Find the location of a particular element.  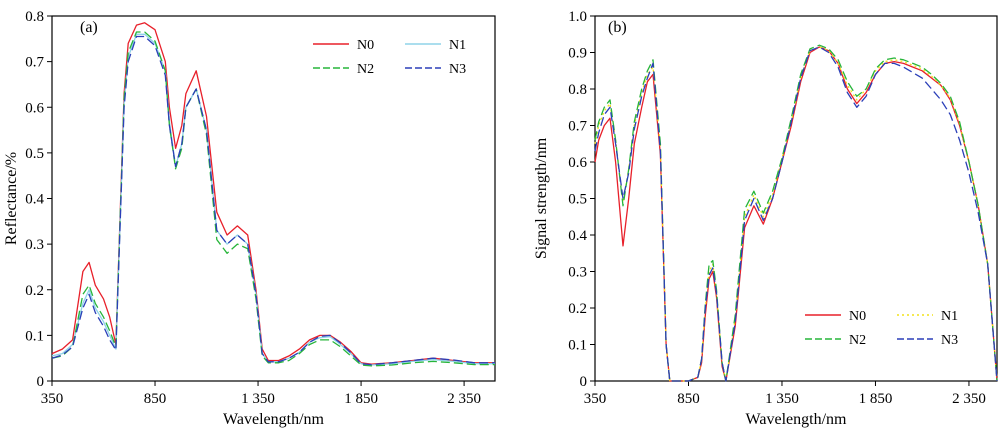

y-tick-label: 1.0 is located at coordinates (577, 17).